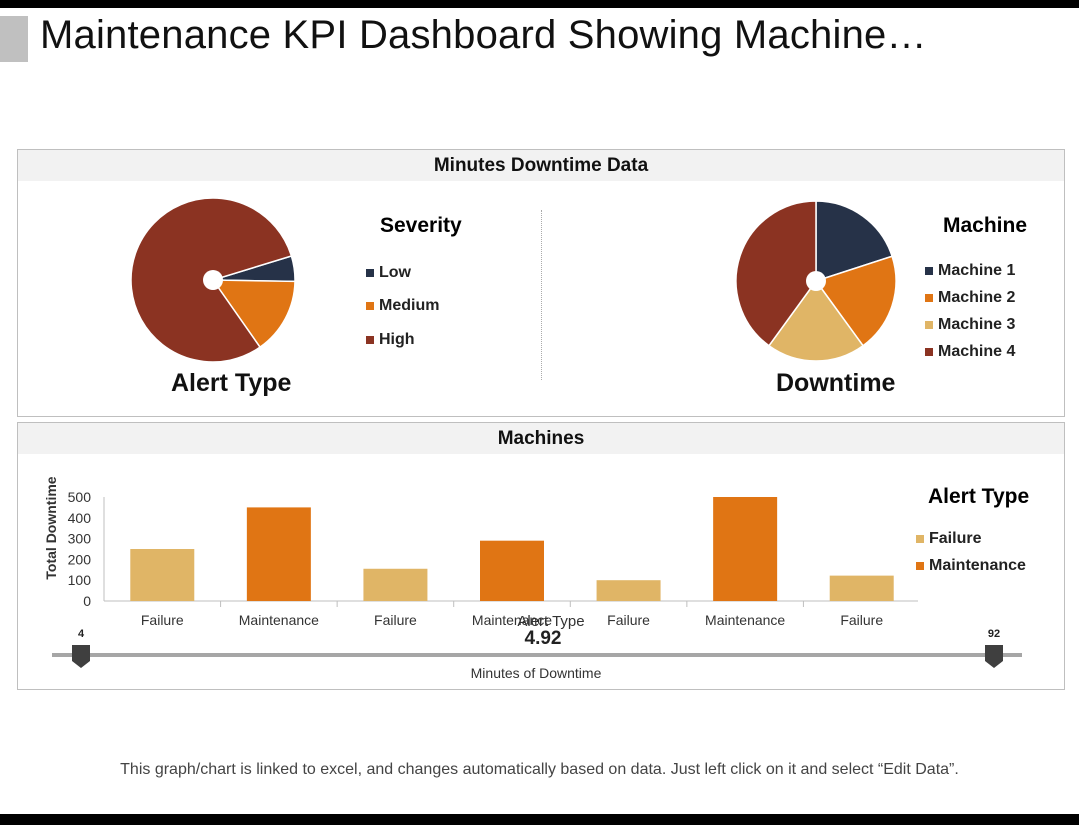 The width and height of the screenshot is (1079, 825). What do you see at coordinates (80, 580) in the screenshot?
I see `y-tick-label: 100` at bounding box center [80, 580].